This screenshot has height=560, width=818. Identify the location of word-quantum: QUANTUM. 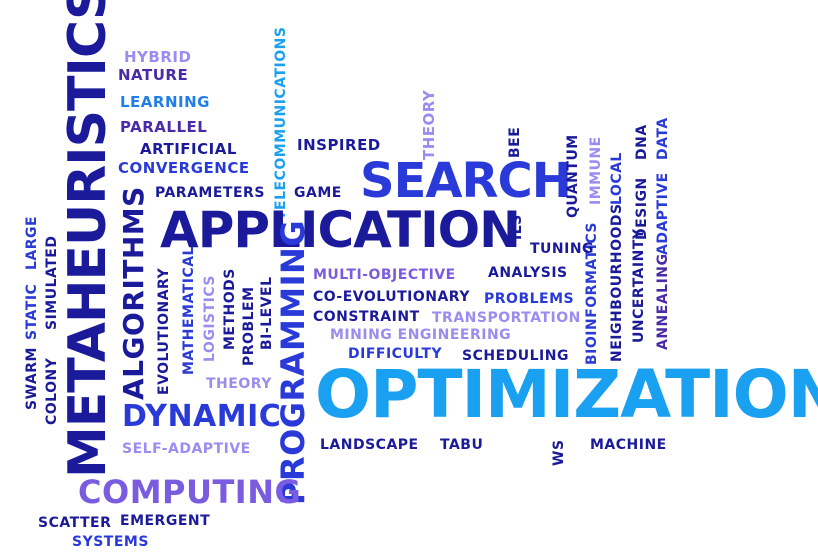
(573, 176).